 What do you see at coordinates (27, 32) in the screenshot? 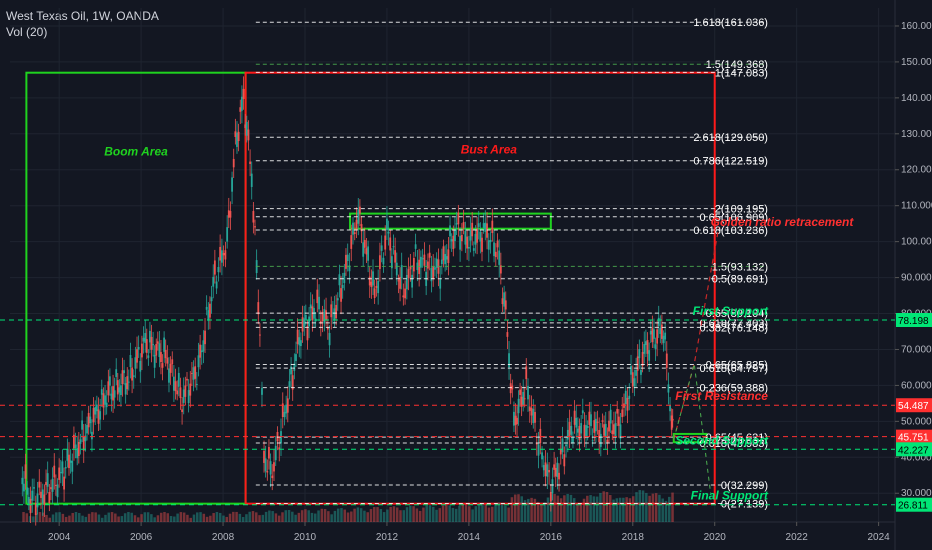
I see `volume-indicator-label: Vol (20)` at bounding box center [27, 32].